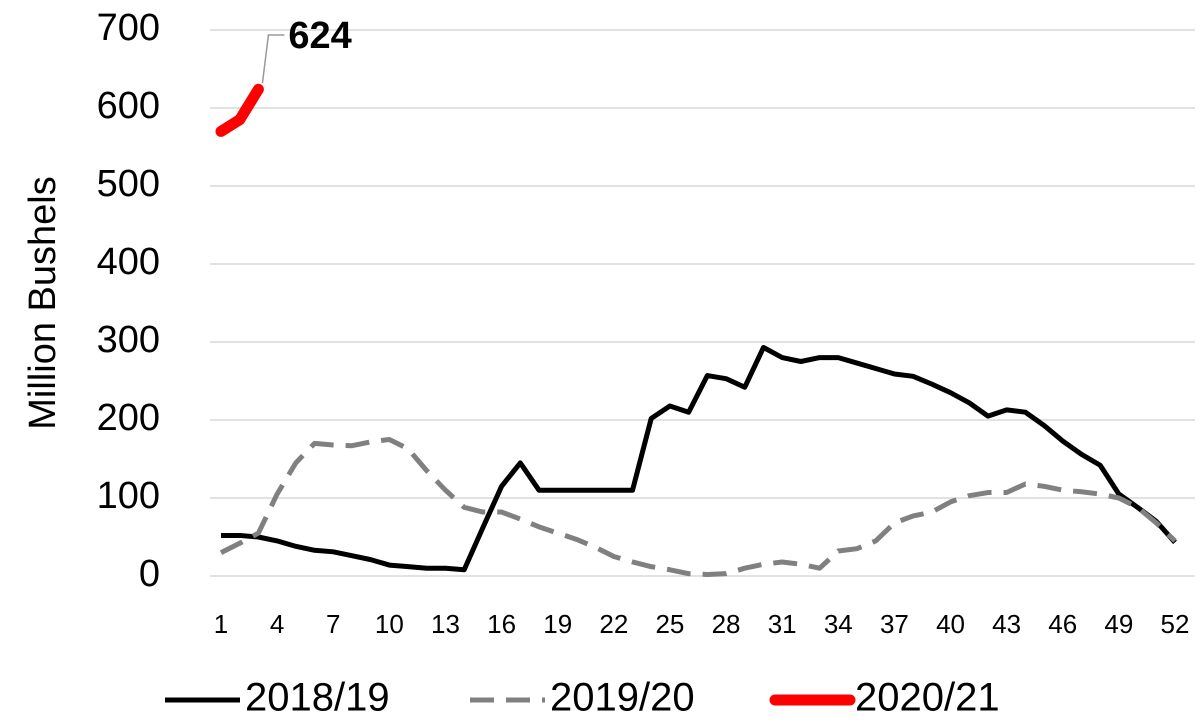 The height and width of the screenshot is (725, 1203). I want to click on y-tick-label: 300, so click(128, 340).